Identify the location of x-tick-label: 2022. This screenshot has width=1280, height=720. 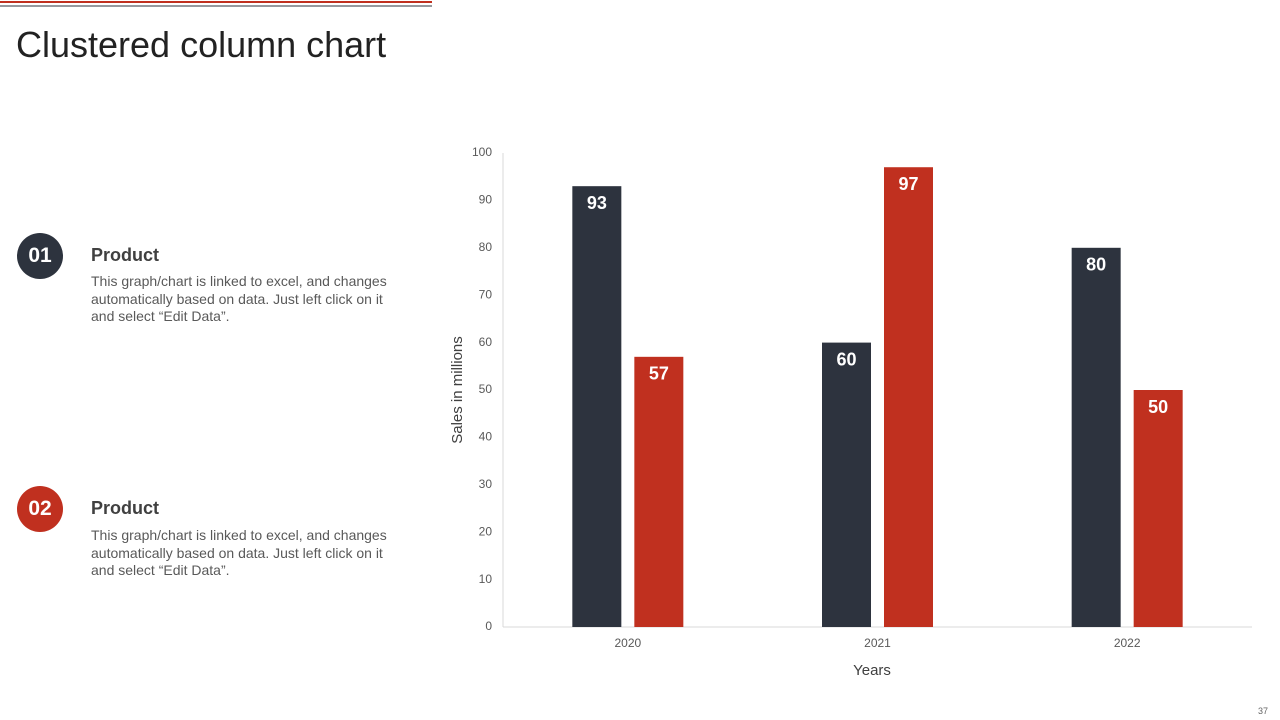
(1127, 643).